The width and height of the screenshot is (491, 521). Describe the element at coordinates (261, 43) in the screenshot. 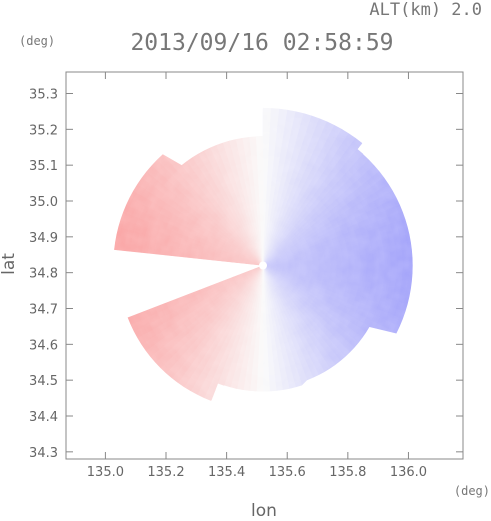

I see `datetime-title: 2013/09/16 02:58:59` at that location.